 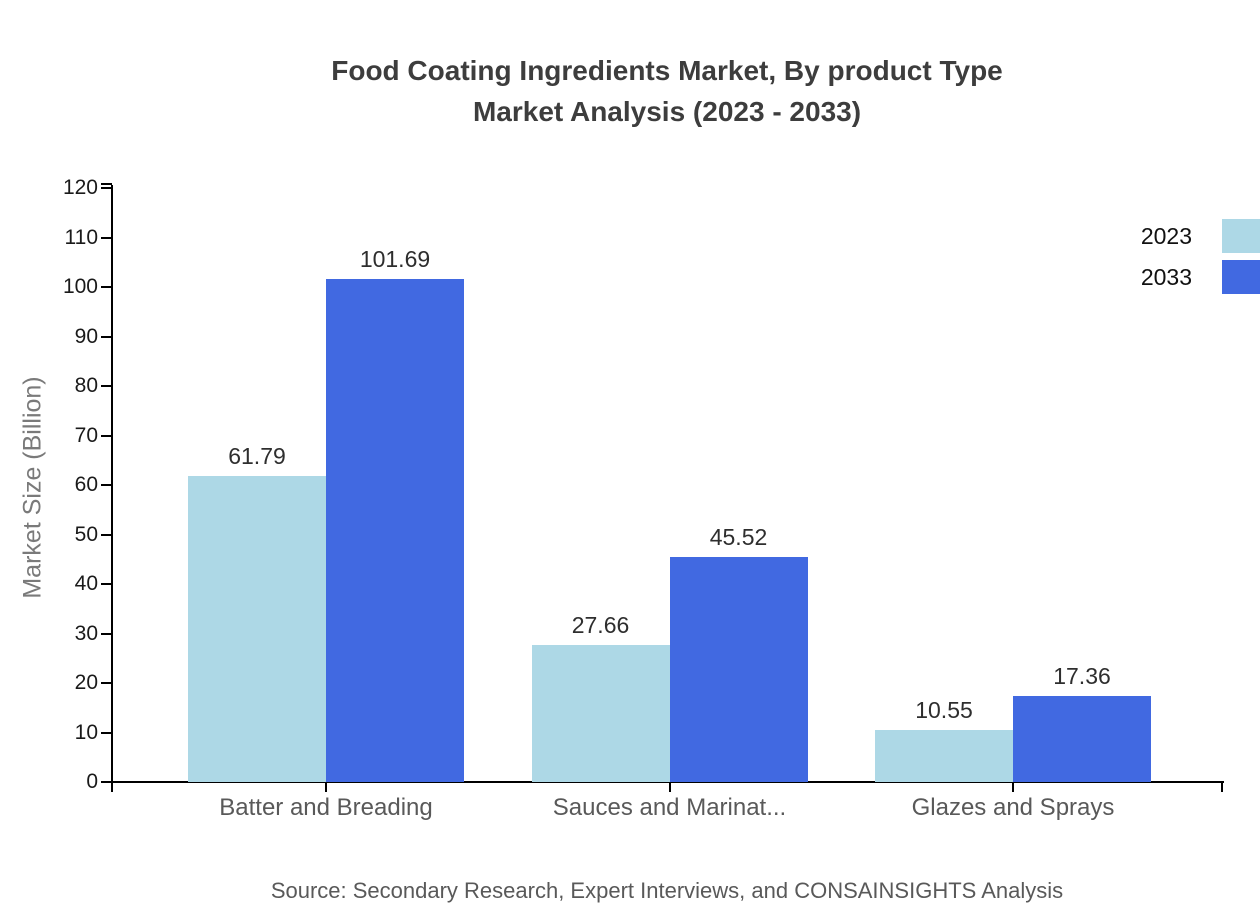 What do you see at coordinates (86, 435) in the screenshot?
I see `y-tick-label: 70` at bounding box center [86, 435].